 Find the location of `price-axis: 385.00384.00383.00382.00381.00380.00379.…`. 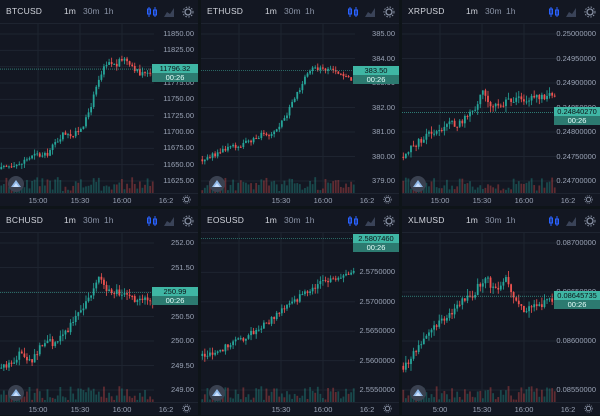

price-axis: 385.00384.00383.00382.00381.00380.00379.… is located at coordinates (376, 108).